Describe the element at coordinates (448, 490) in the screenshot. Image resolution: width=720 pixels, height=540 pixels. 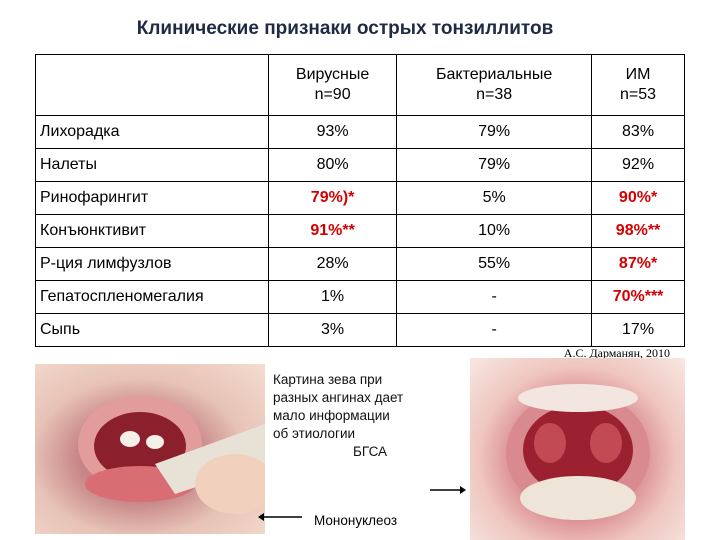
I see `arrow-right-icon` at that location.